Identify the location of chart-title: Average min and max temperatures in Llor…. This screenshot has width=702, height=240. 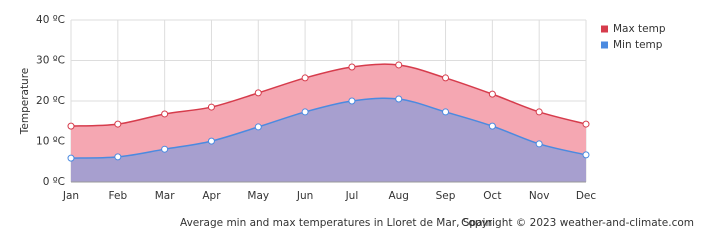
(336, 223).